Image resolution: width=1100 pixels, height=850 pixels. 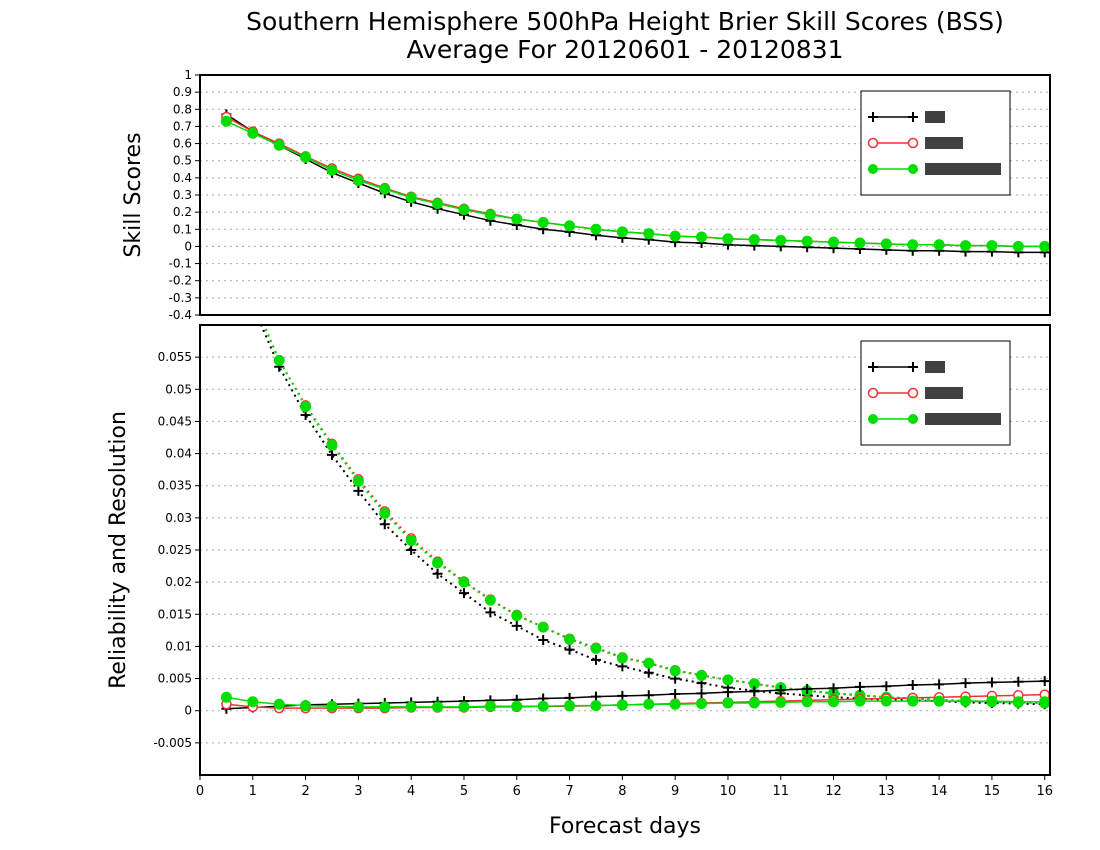 What do you see at coordinates (200, 791) in the screenshot?
I see `x-tick-label: 0` at bounding box center [200, 791].